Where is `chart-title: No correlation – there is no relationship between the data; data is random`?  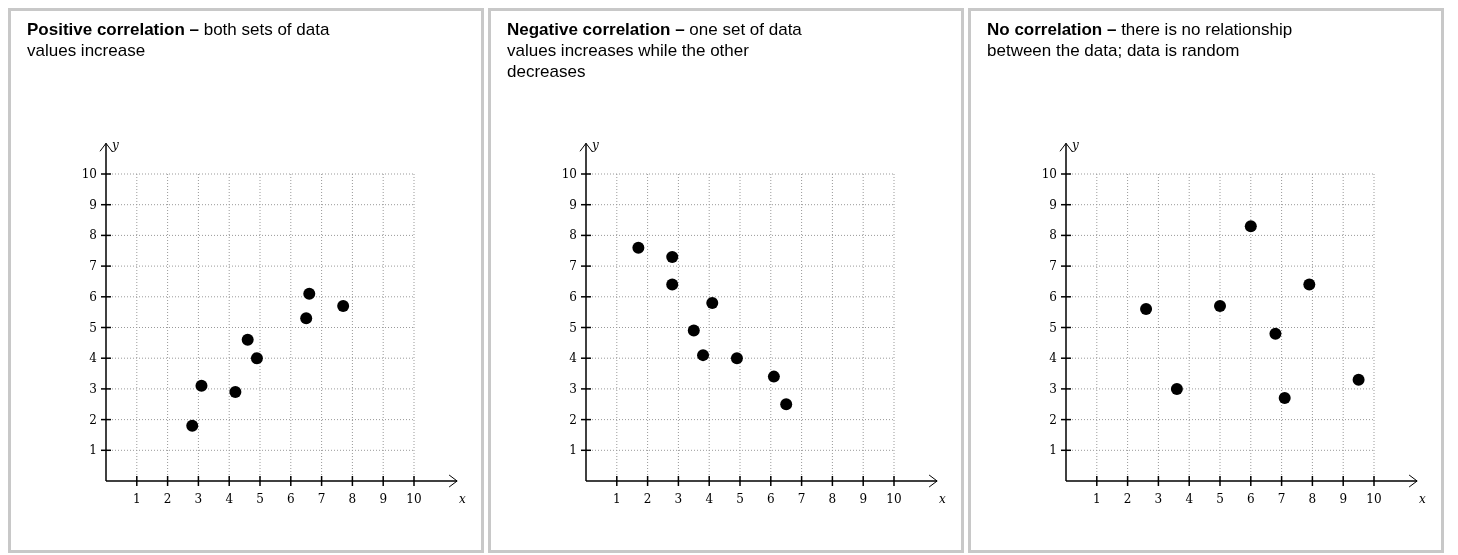 chart-title: No correlation – there is no relationship between the data; data is random is located at coordinates (1140, 40).